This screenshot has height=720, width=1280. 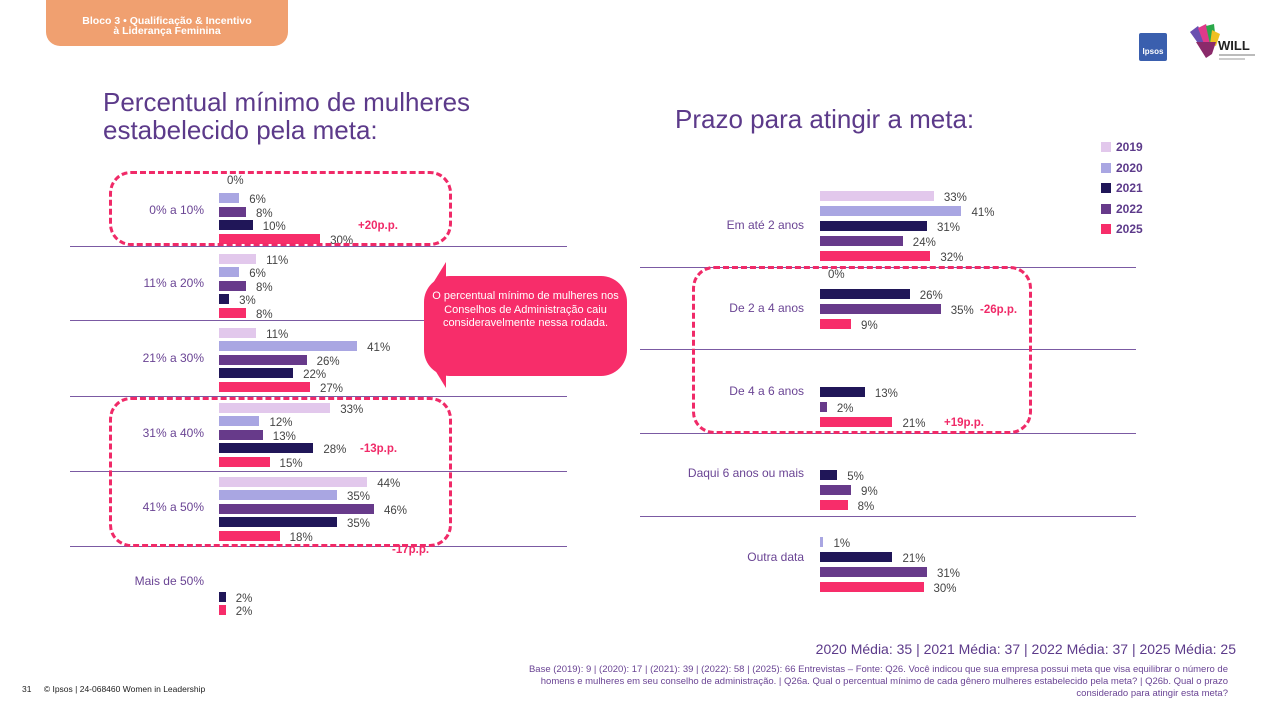 What do you see at coordinates (335, 450) in the screenshot?
I see `value-label: 28%` at bounding box center [335, 450].